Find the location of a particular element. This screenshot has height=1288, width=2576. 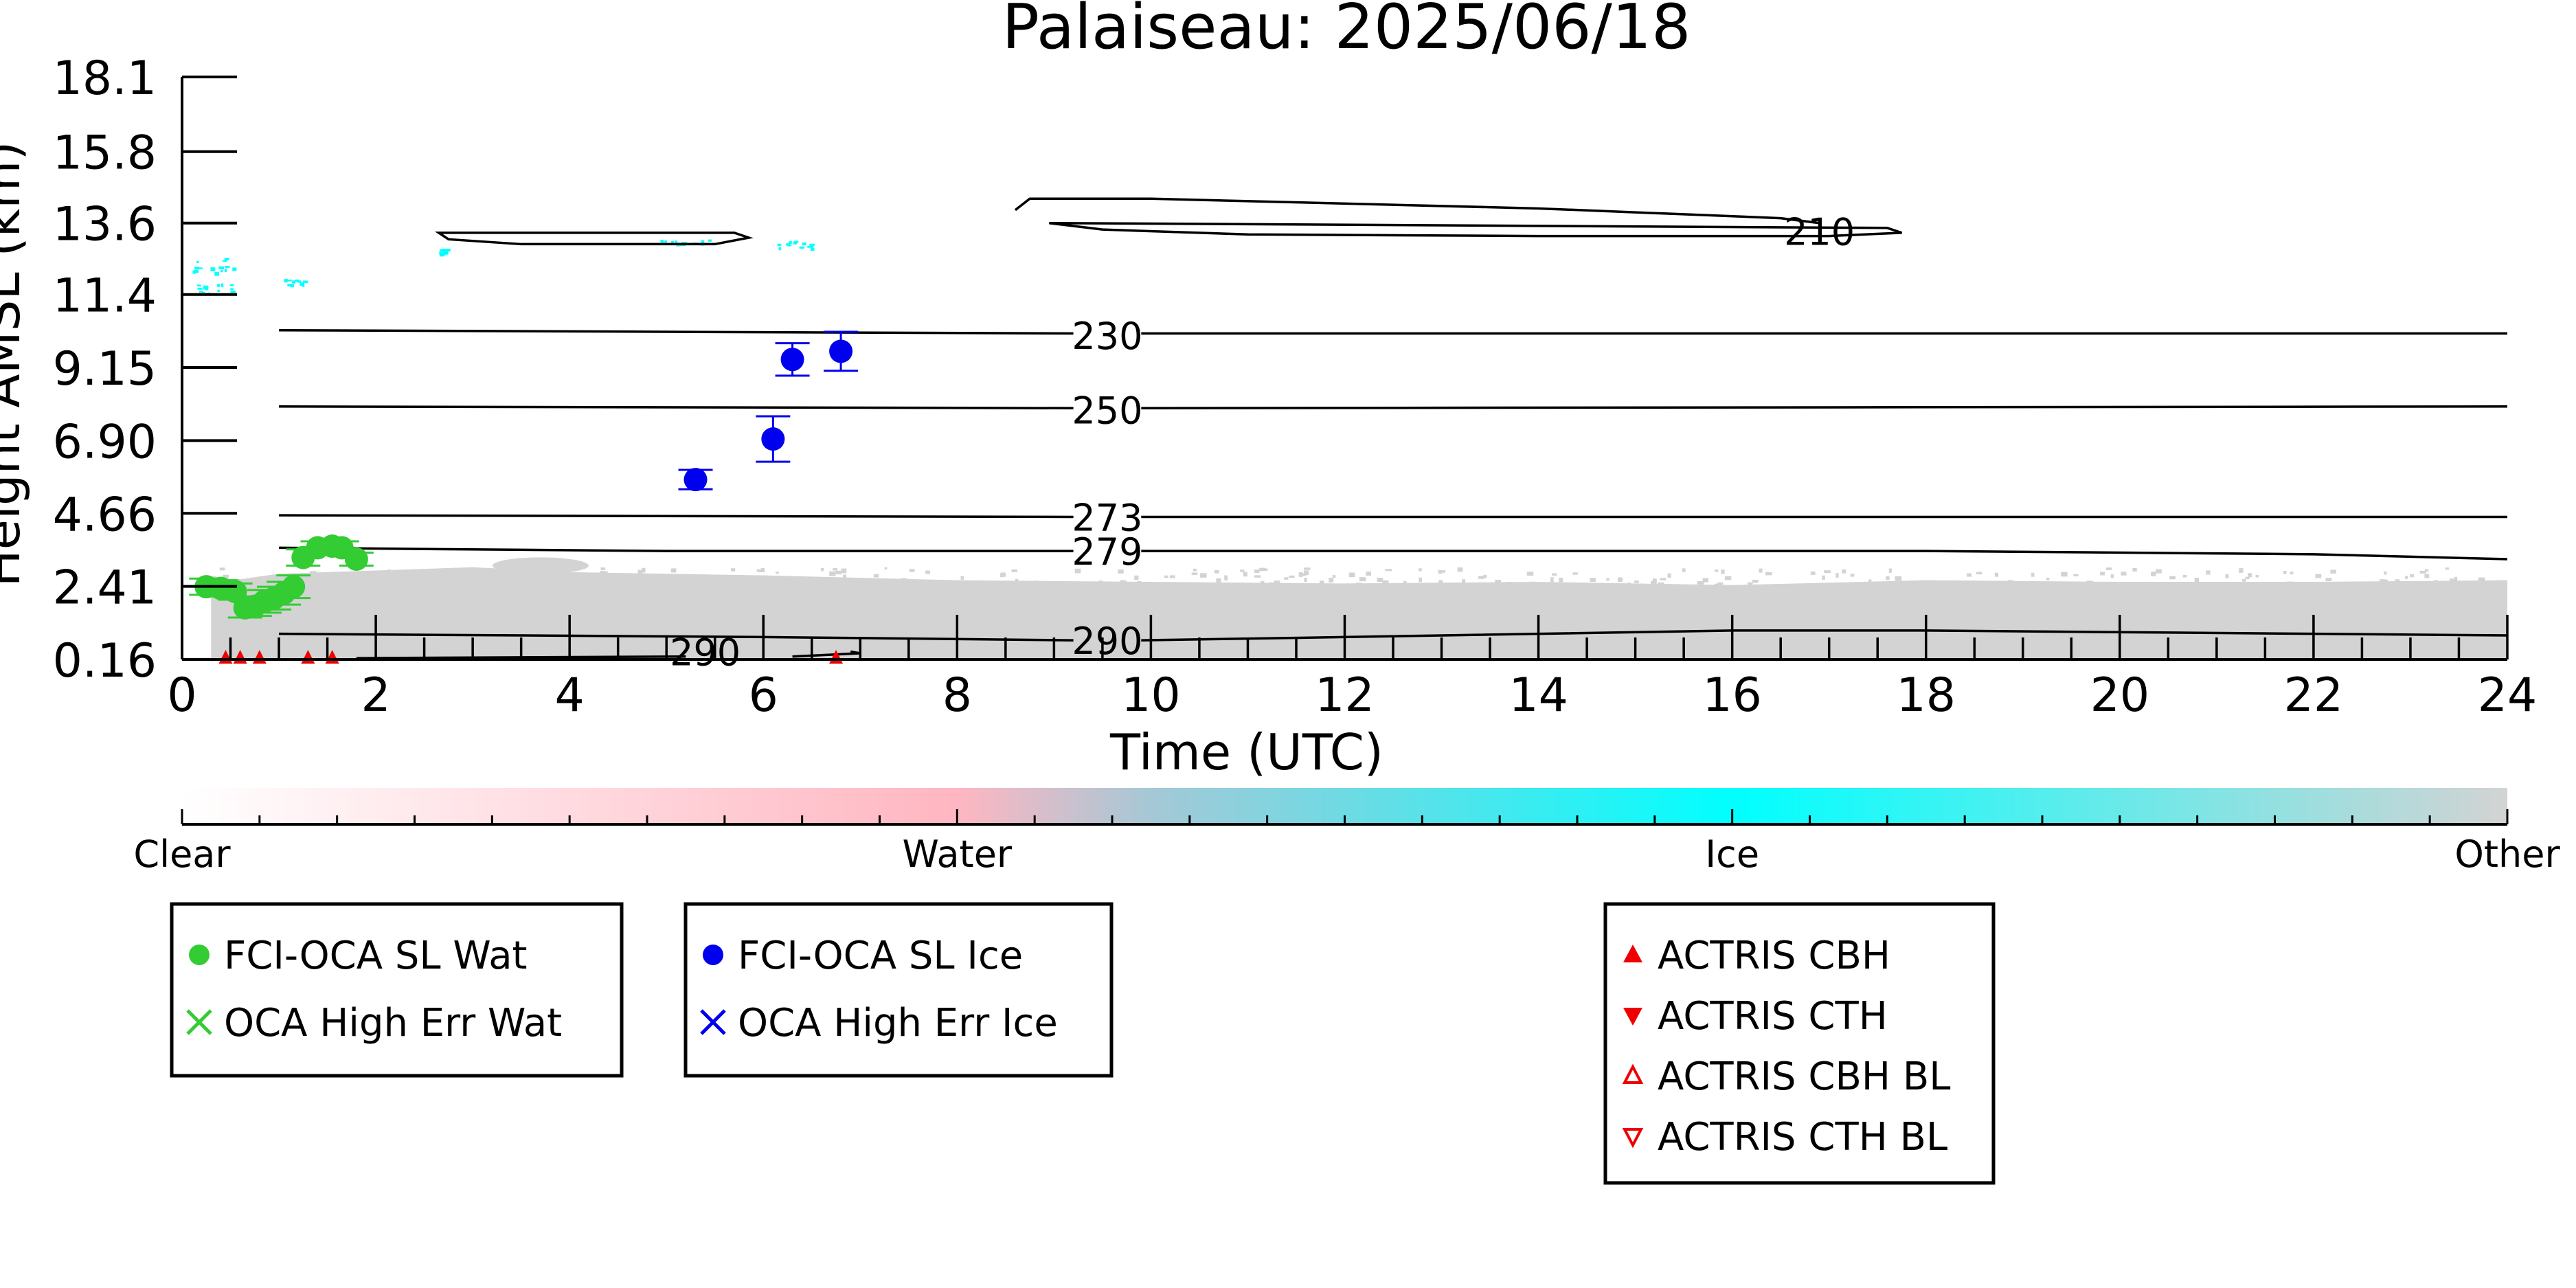

colorbar-label-other: Other is located at coordinates (2507, 854).